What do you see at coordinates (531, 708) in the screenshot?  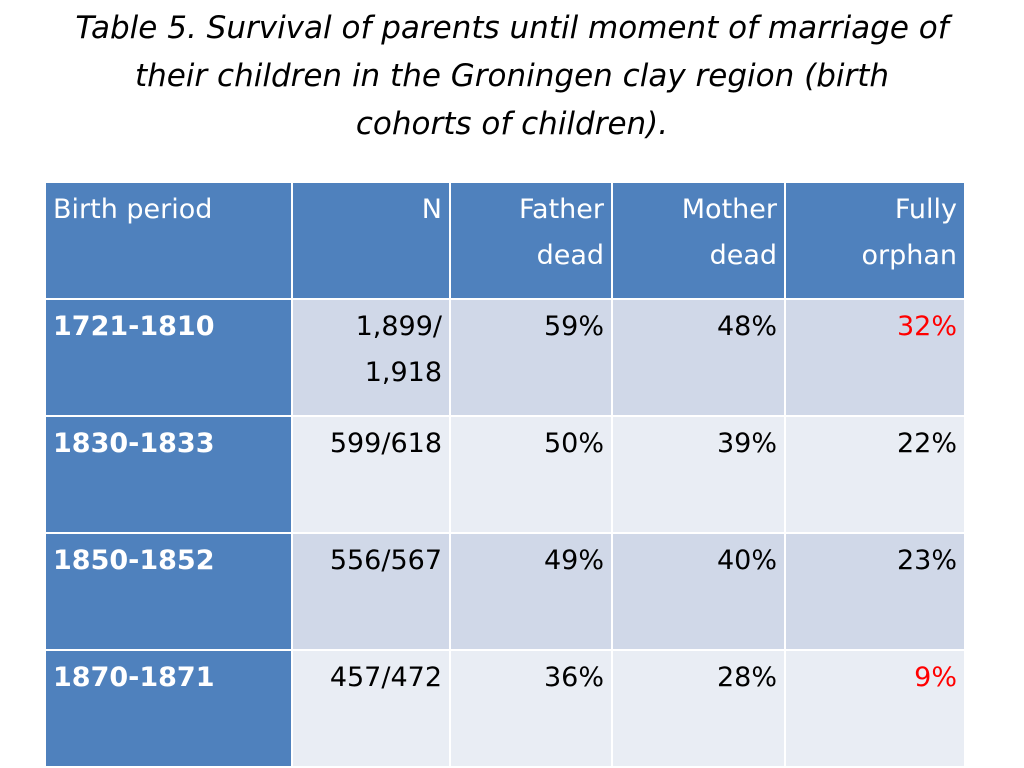 I see `row-father-dead: 36%` at bounding box center [531, 708].